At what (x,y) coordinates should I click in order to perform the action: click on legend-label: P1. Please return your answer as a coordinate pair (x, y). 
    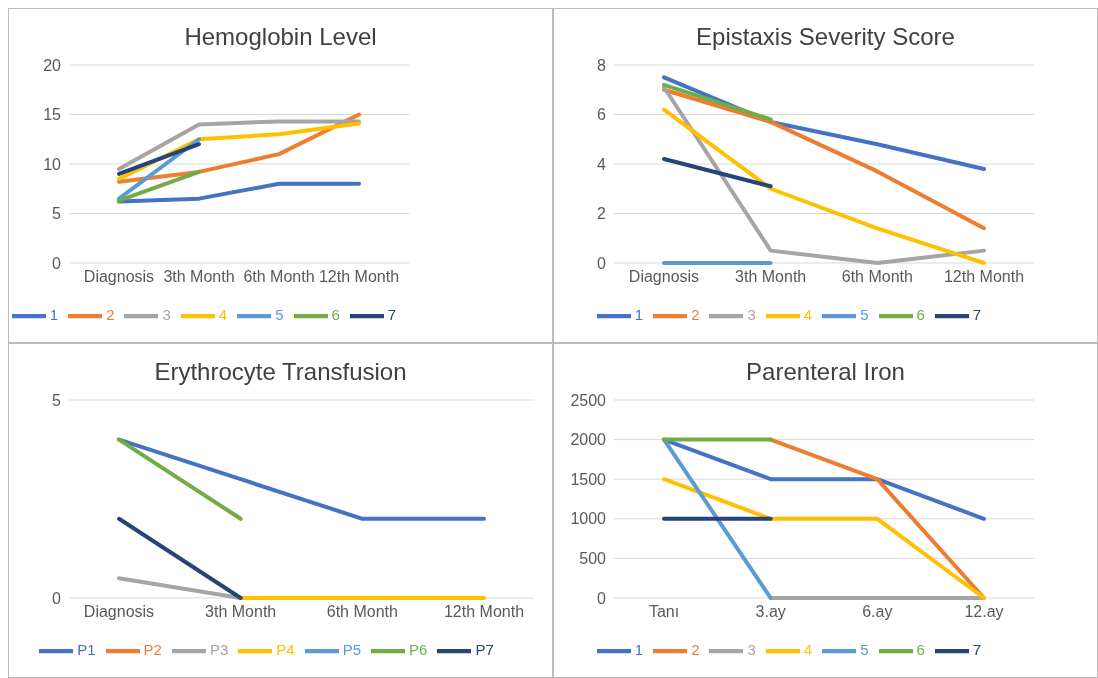
    Looking at the image, I should click on (86, 649).